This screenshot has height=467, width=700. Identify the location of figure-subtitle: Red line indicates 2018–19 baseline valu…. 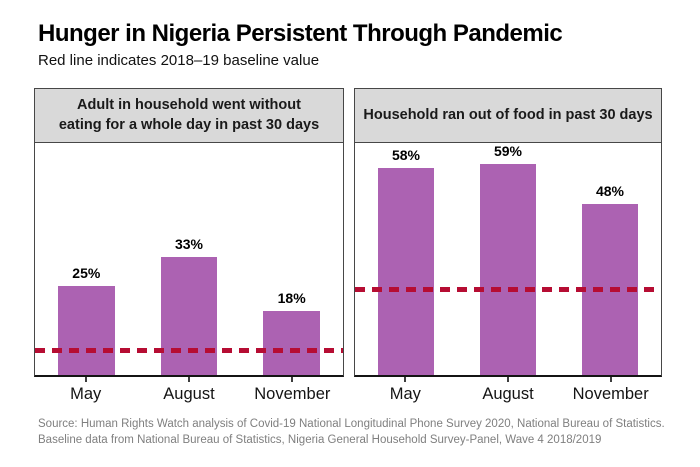
(179, 60).